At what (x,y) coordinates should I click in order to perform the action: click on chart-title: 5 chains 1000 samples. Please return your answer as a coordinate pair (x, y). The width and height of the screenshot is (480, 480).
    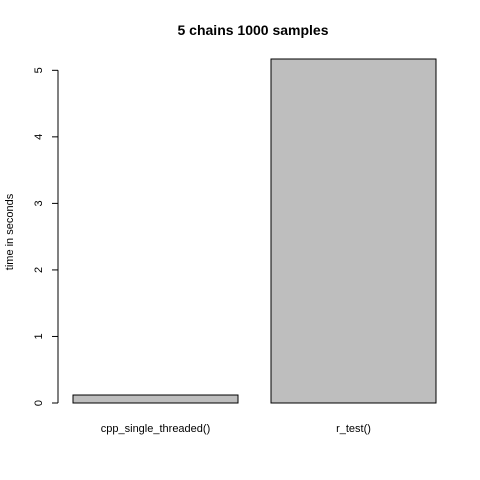
    Looking at the image, I should click on (253, 30).